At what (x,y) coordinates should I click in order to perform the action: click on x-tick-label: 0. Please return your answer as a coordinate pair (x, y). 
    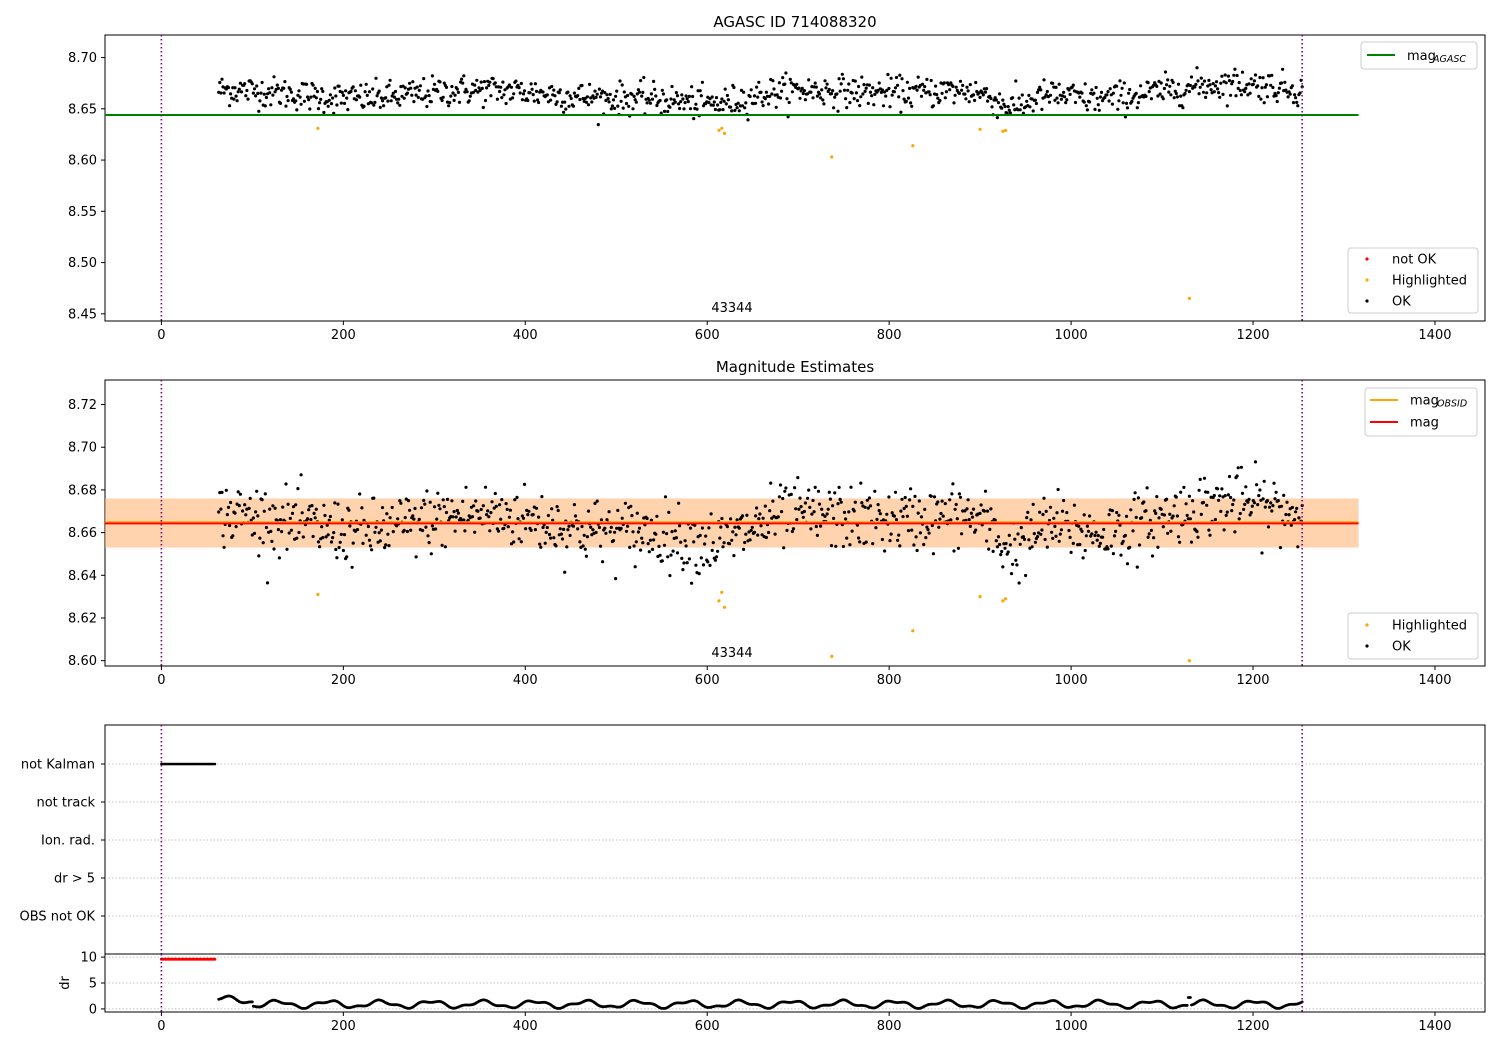
    Looking at the image, I should click on (161, 335).